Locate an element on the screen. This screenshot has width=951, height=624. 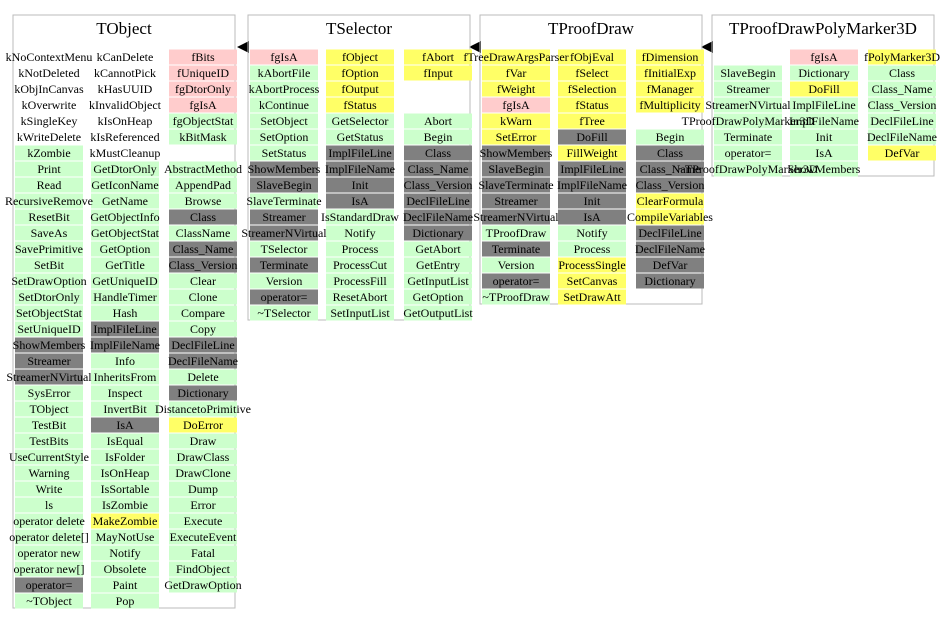
member-label: SavePrimitive is located at coordinates (49, 249).